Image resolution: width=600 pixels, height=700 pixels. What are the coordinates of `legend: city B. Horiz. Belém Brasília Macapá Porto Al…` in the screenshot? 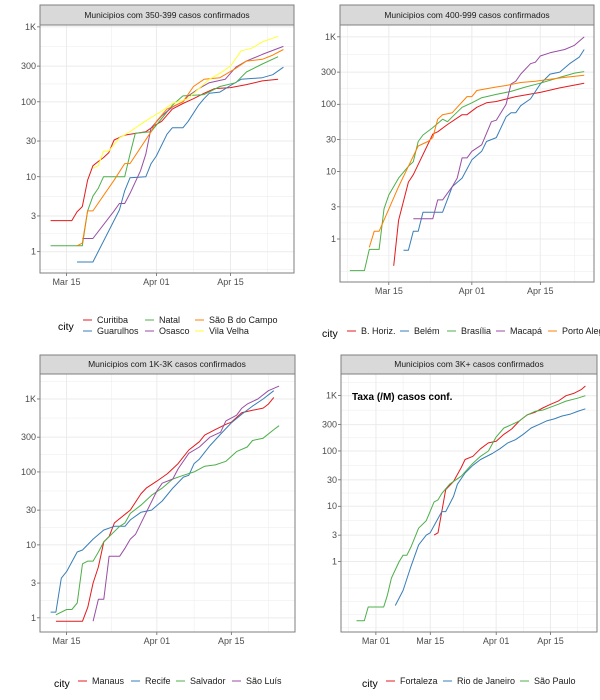 It's located at (461, 333).